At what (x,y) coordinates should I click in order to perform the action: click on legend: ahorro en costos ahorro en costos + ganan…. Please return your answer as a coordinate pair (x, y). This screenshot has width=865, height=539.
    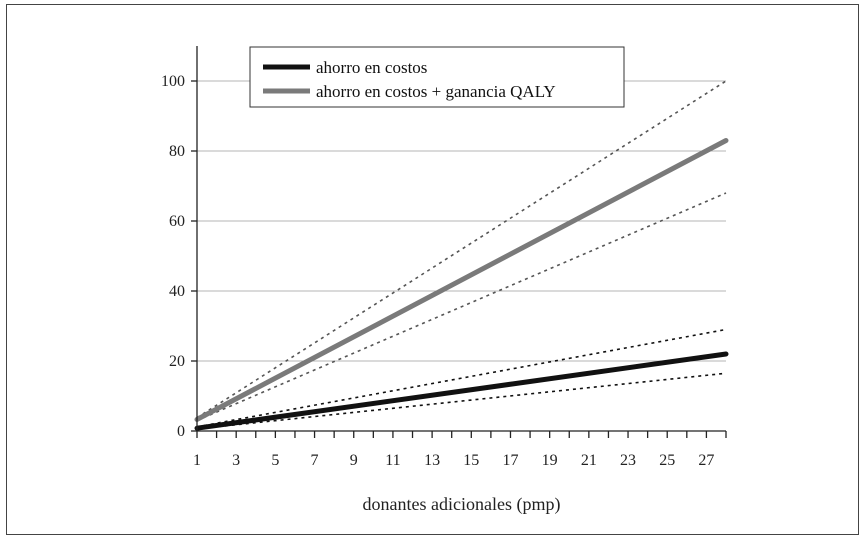
    Looking at the image, I should click on (437, 77).